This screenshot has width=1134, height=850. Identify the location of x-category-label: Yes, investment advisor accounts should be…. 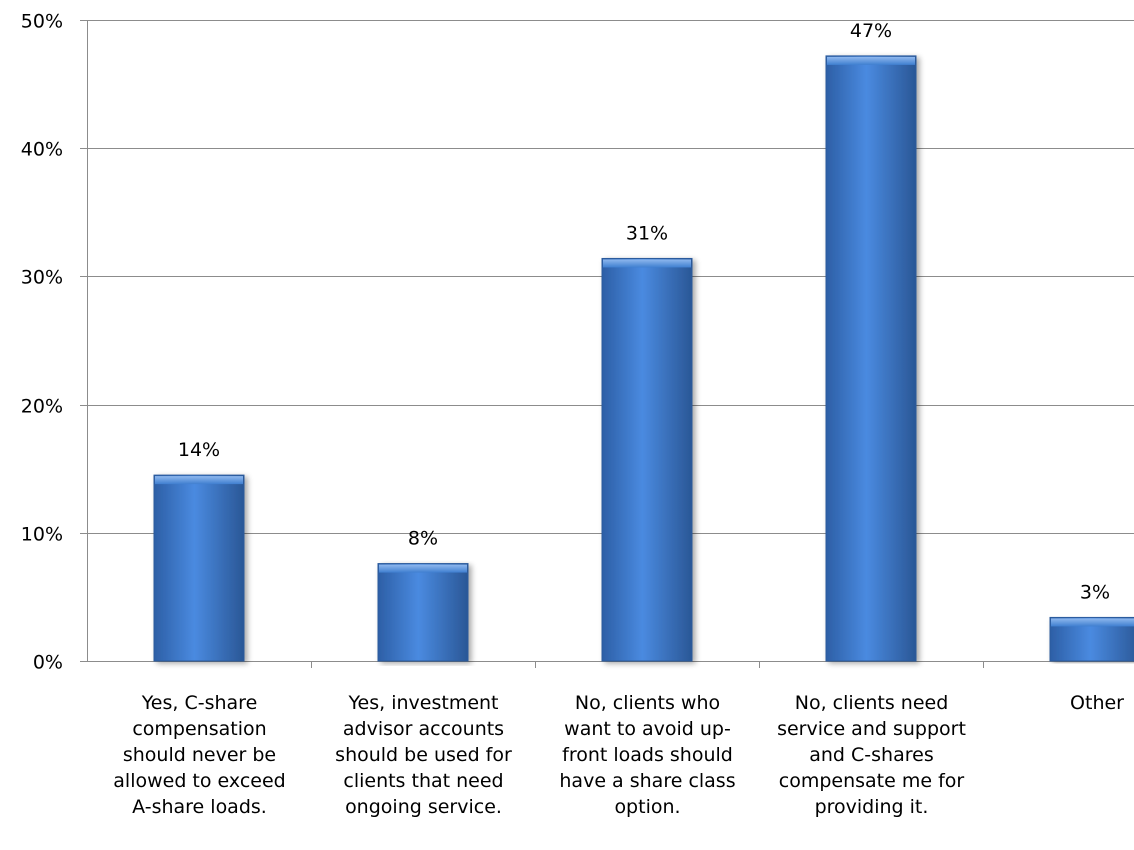
(423, 755).